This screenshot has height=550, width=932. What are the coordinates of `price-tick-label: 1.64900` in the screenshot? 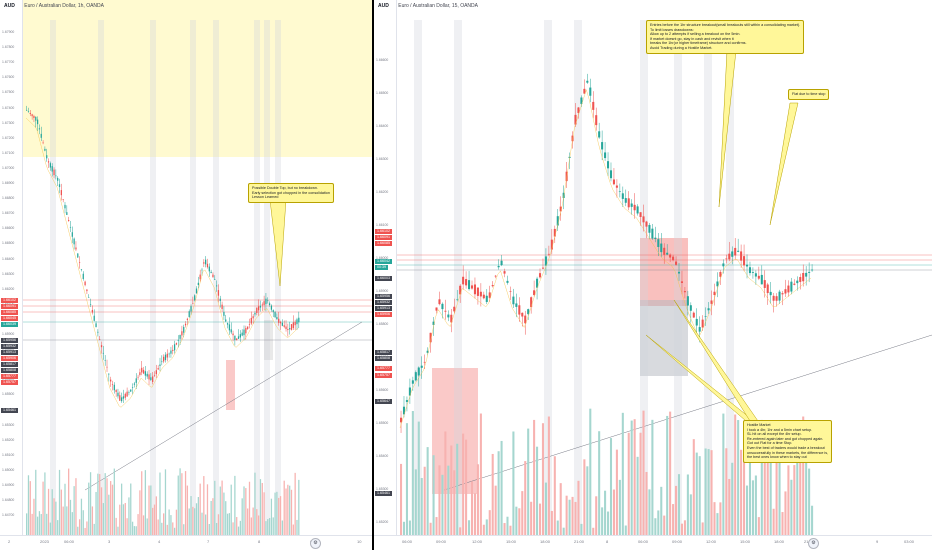 It's located at (8, 485).